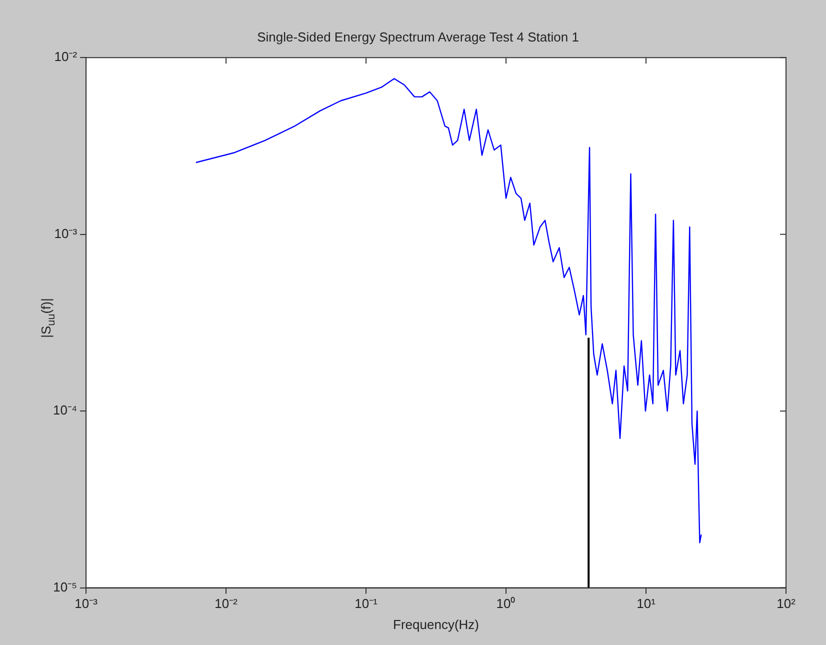  What do you see at coordinates (65, 410) in the screenshot?
I see `y-tick-label: 10⁻⁴` at bounding box center [65, 410].